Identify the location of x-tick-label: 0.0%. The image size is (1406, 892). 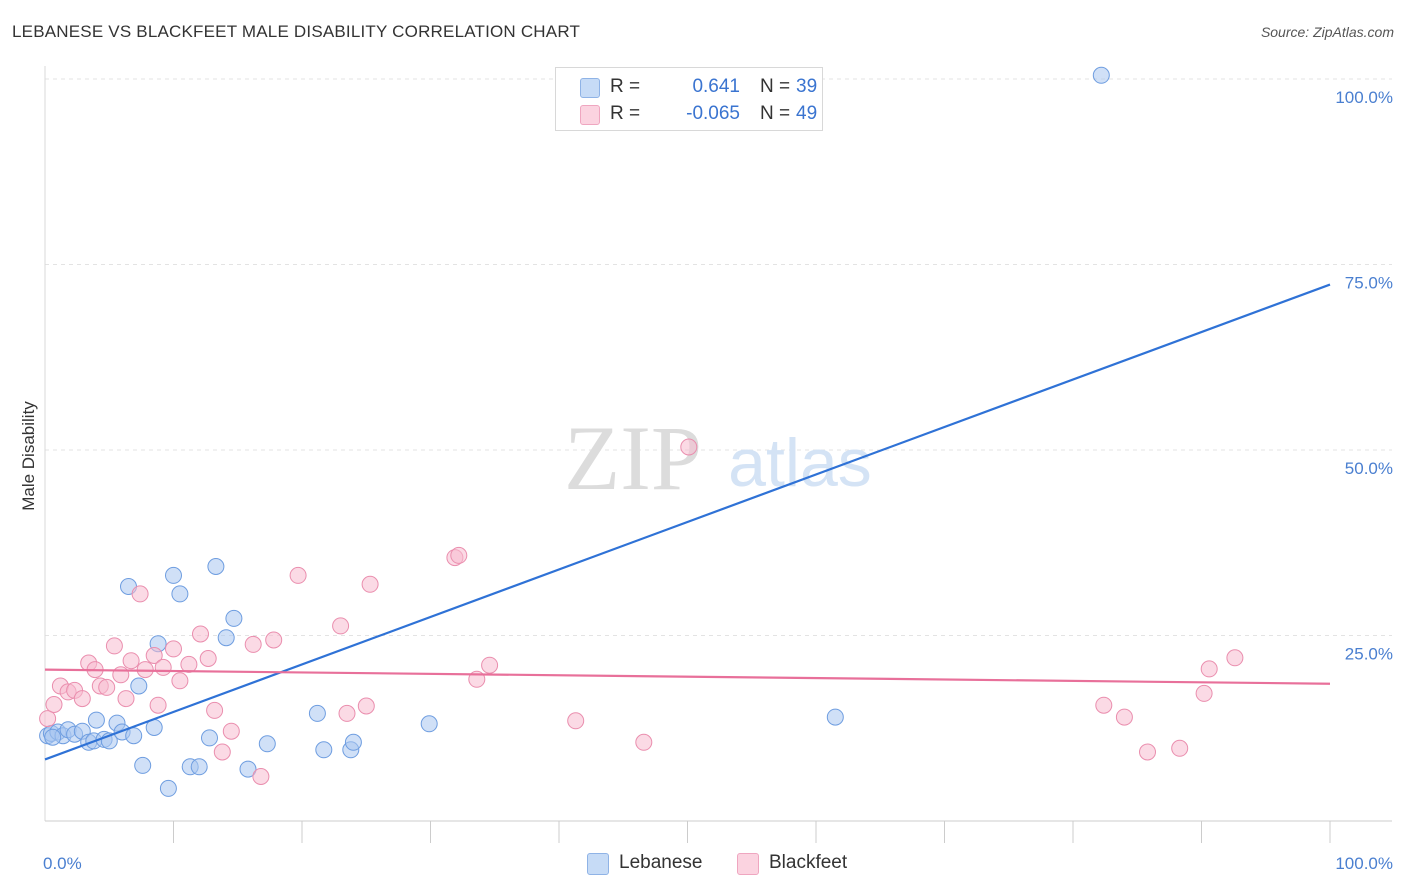
(62, 863).